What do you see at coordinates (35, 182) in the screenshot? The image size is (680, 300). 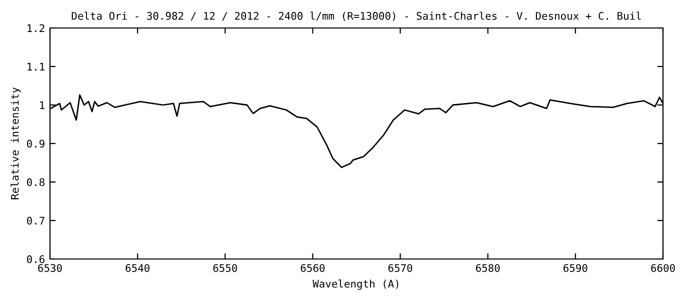 I see `y-tick-label: 0.8` at bounding box center [35, 182].